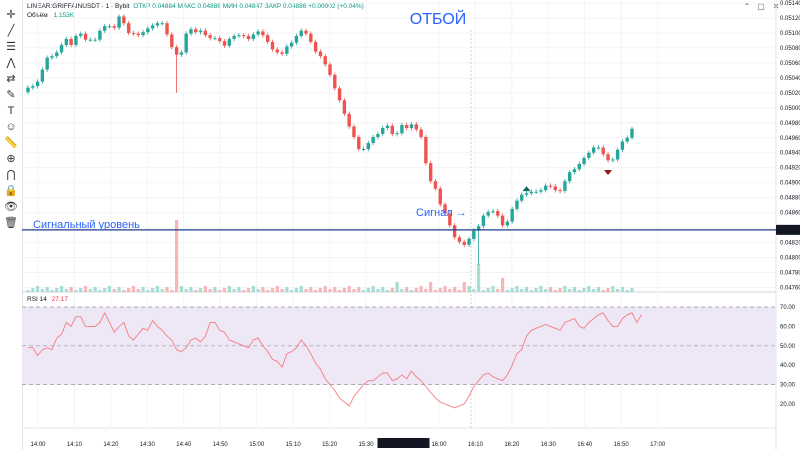 This screenshot has width=800, height=450. What do you see at coordinates (64, 15) in the screenshot?
I see `volume-value: 1.153K` at bounding box center [64, 15].